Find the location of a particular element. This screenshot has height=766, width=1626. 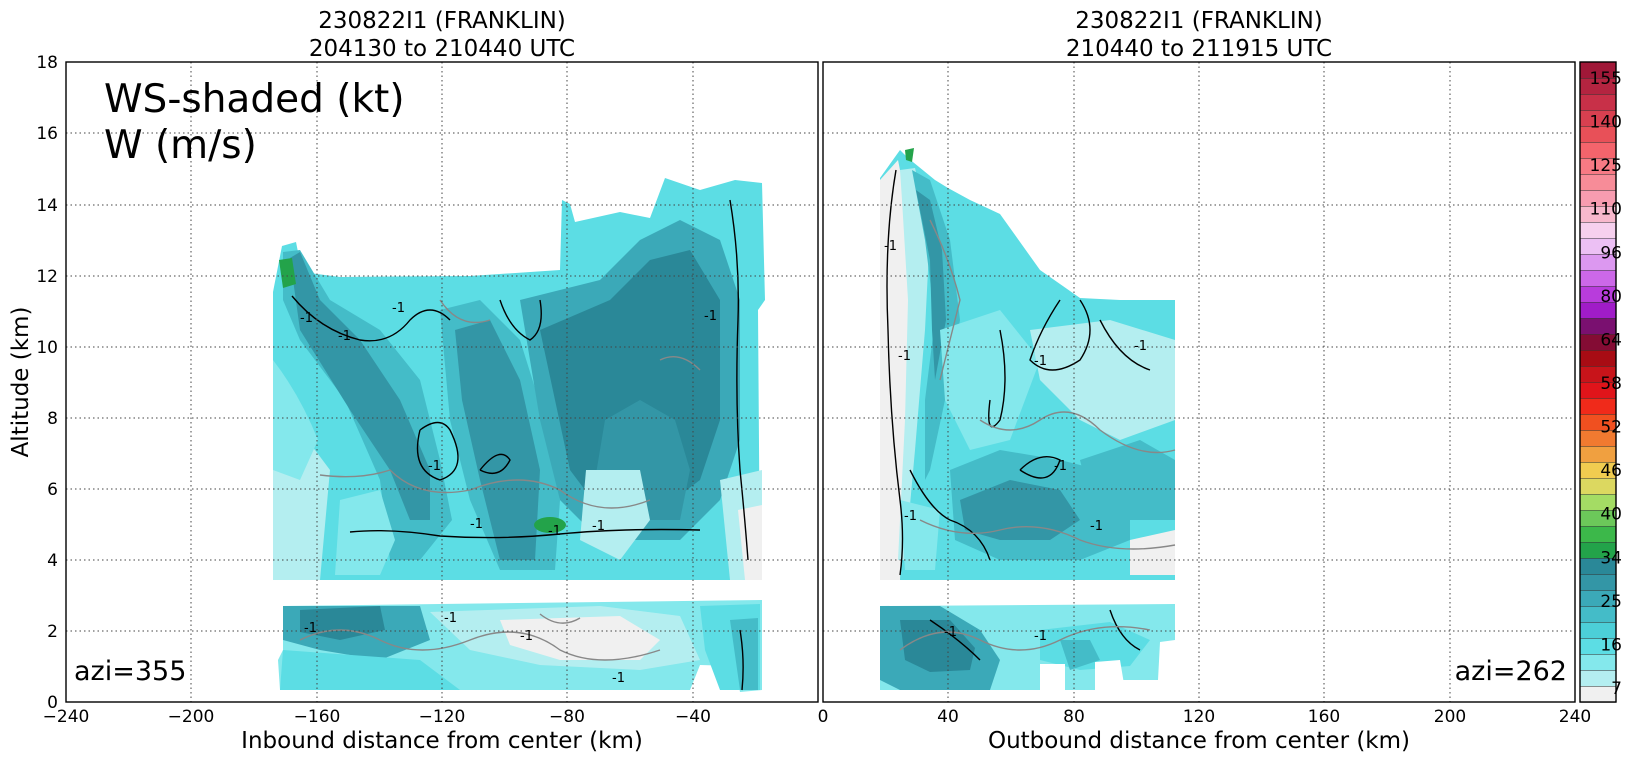

left-title-line2: 204130 to 210440 UTC is located at coordinates (442, 49).